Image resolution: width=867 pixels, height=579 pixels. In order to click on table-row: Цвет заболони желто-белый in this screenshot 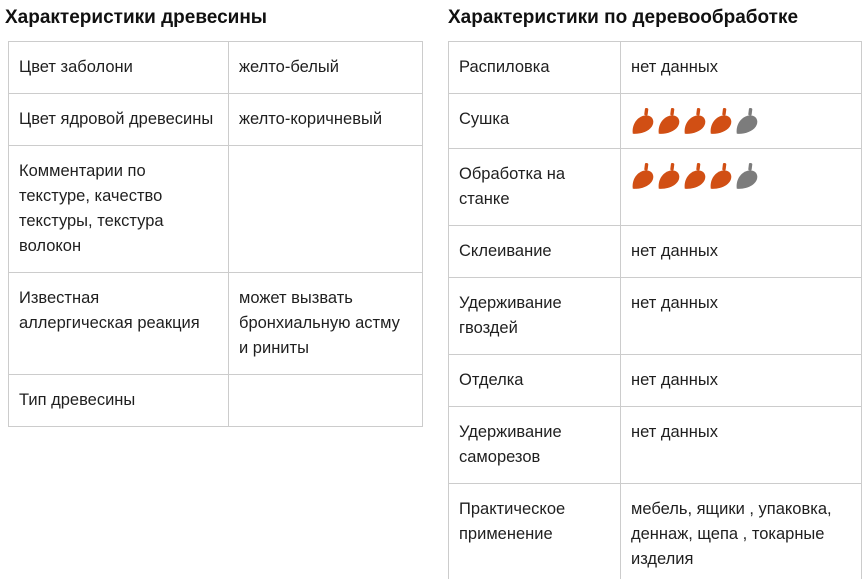, I will do `click(215, 67)`.